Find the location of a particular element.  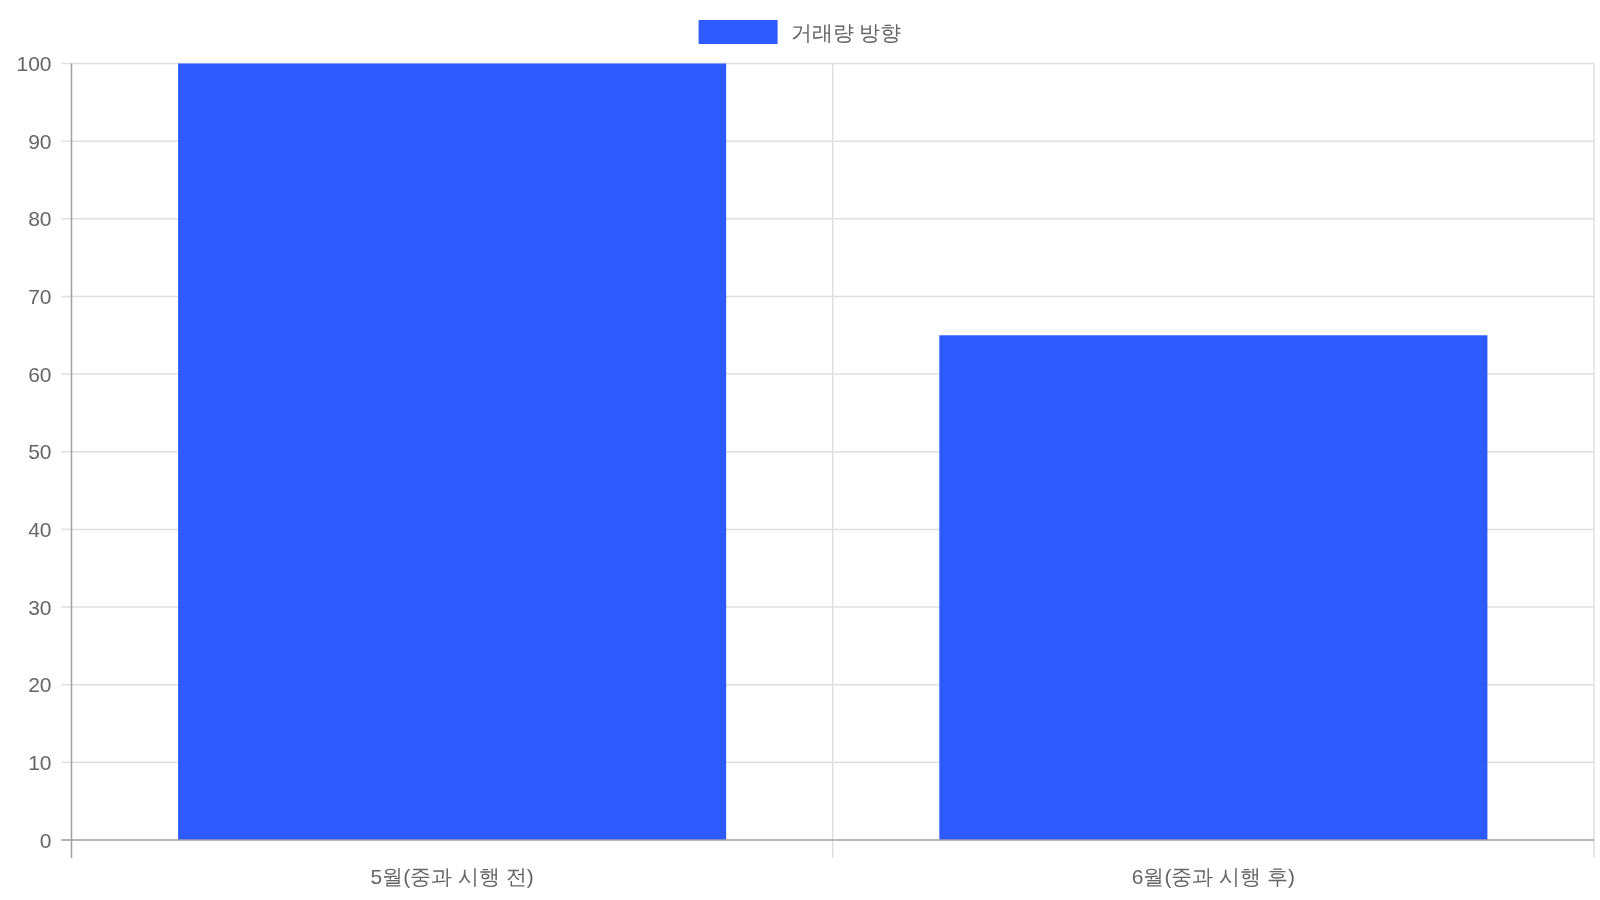

y-tick-label: 40 is located at coordinates (40, 529).